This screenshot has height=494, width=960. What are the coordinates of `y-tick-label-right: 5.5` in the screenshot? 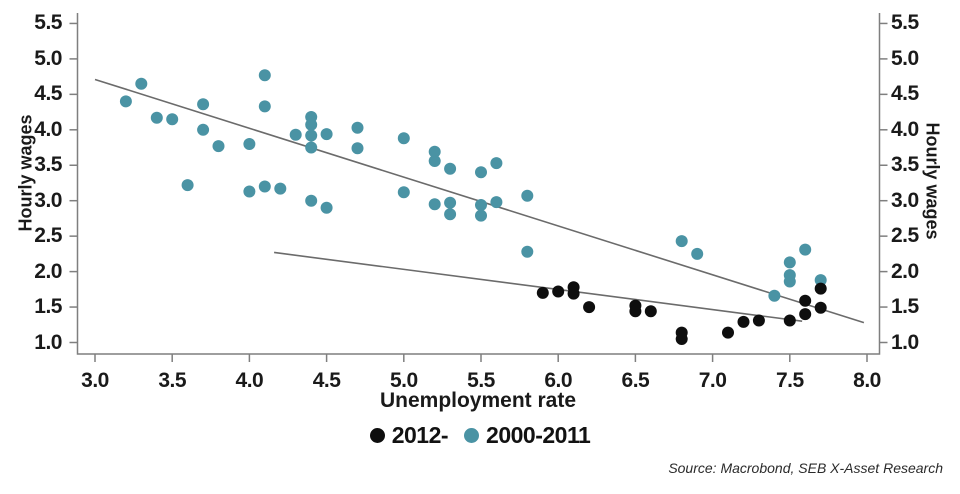 It's located at (905, 23).